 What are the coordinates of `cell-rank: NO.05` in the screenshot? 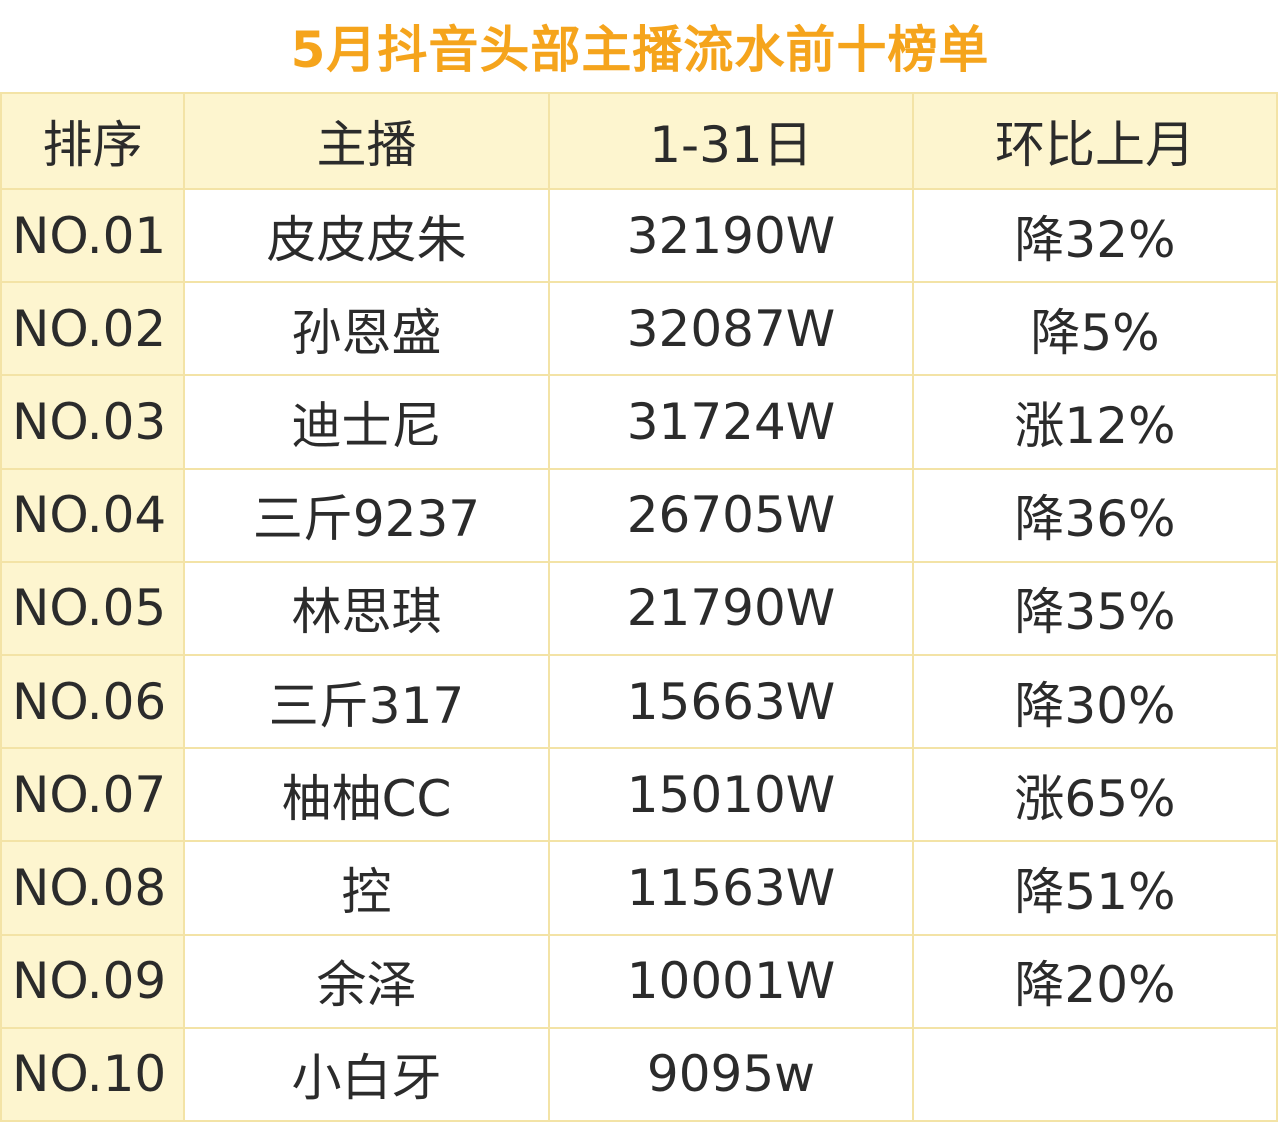 It's located at (92, 608).